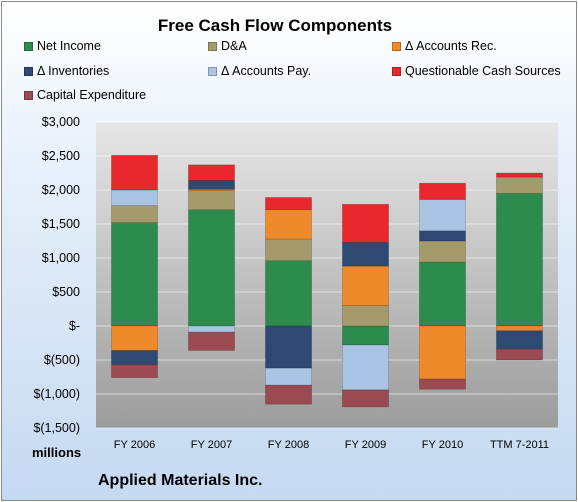 The image size is (578, 502). What do you see at coordinates (275, 25) in the screenshot?
I see `chart-title: Free Cash Flow Components` at bounding box center [275, 25].